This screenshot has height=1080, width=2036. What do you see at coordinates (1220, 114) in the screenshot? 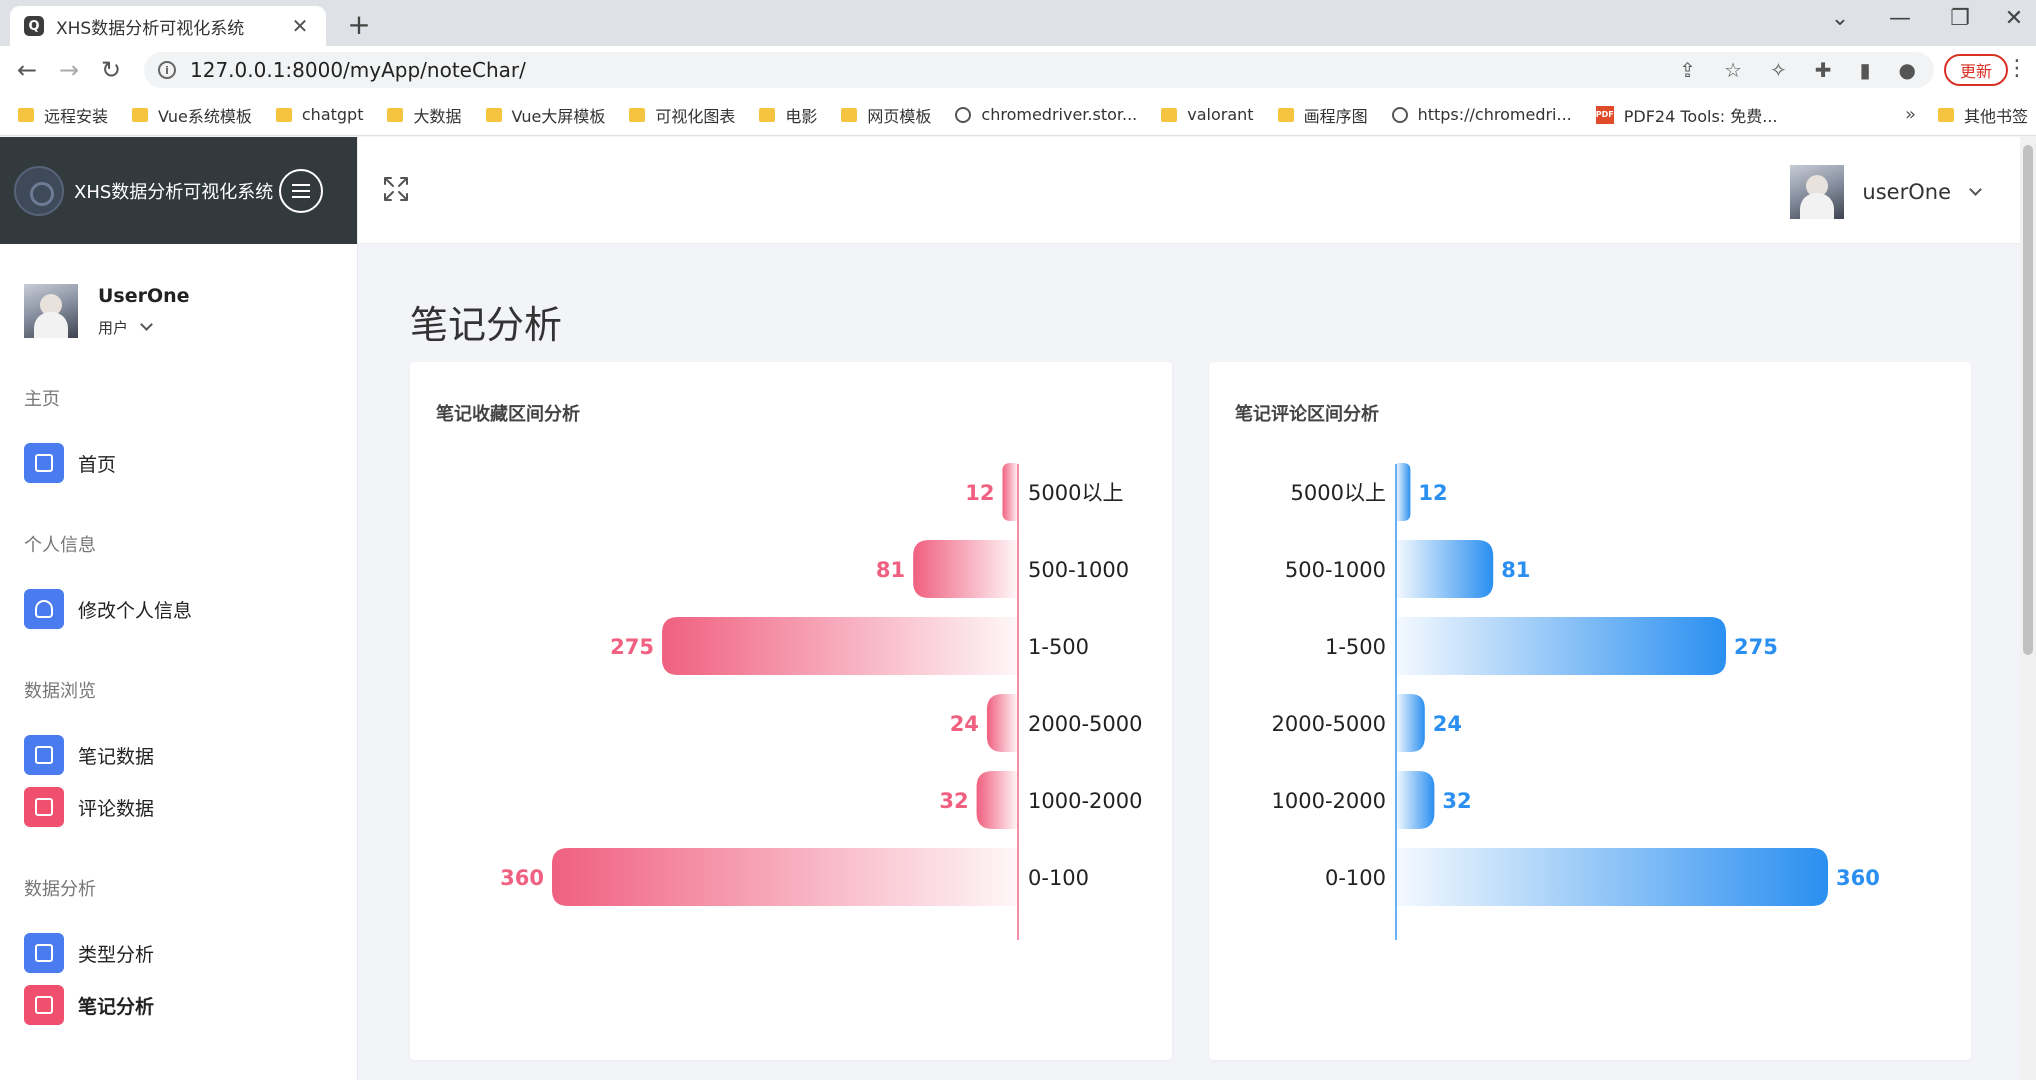
I see `bookmark-label: valorant` at bounding box center [1220, 114].